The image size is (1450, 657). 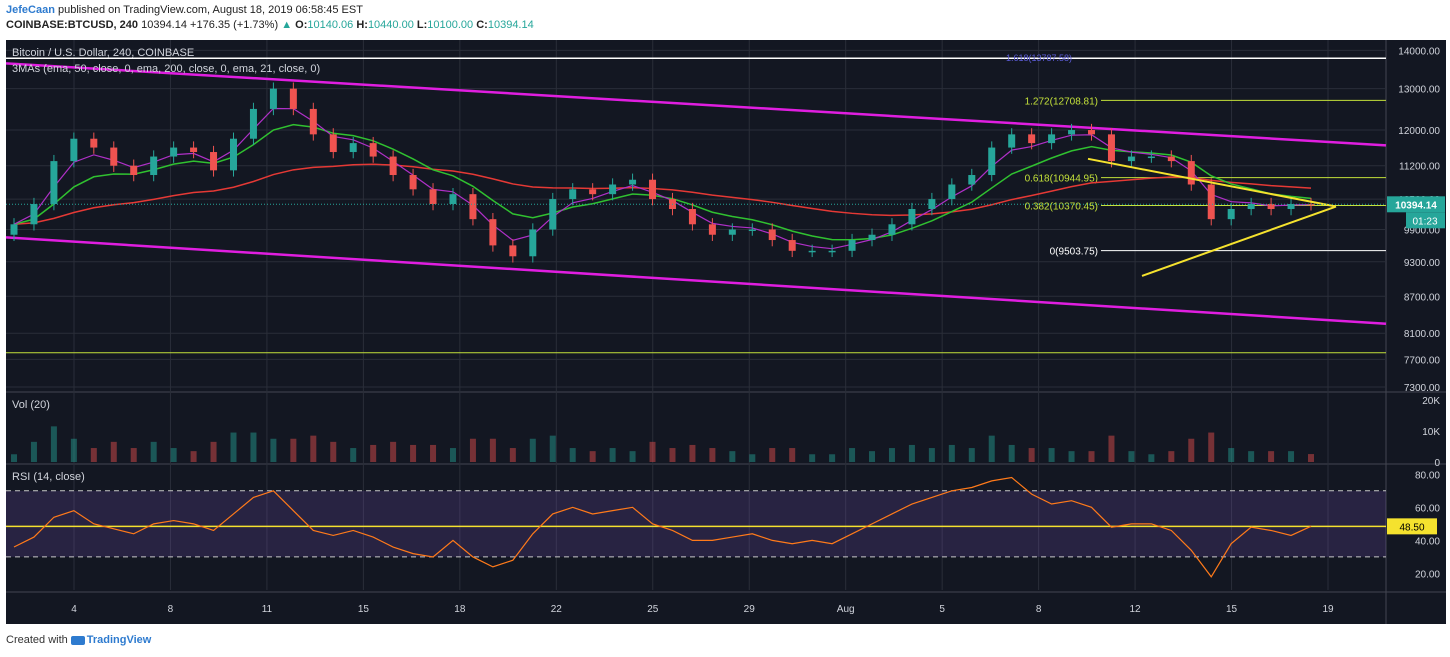 I want to click on price-pane-title: Bitcoin / U.S. Dollar, 240, COINBASE, so click(x=103, y=53).